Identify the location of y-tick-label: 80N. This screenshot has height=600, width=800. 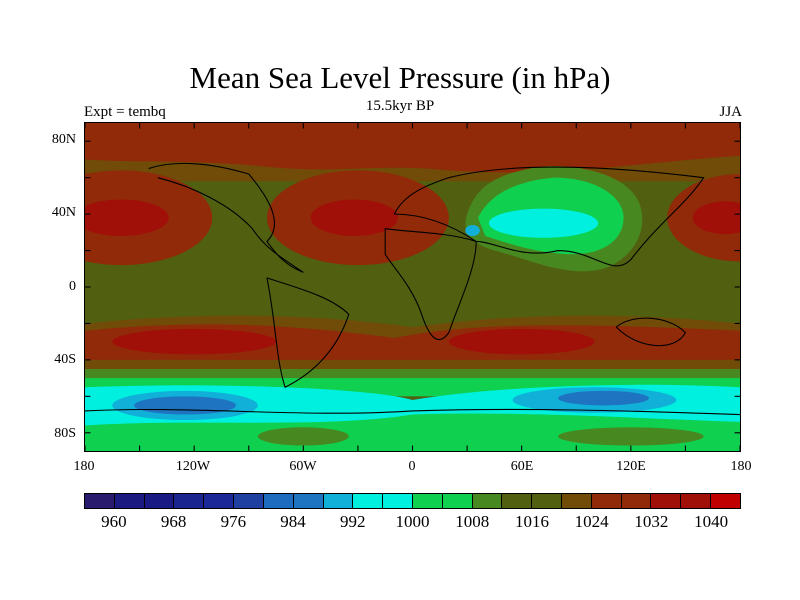
(63, 139).